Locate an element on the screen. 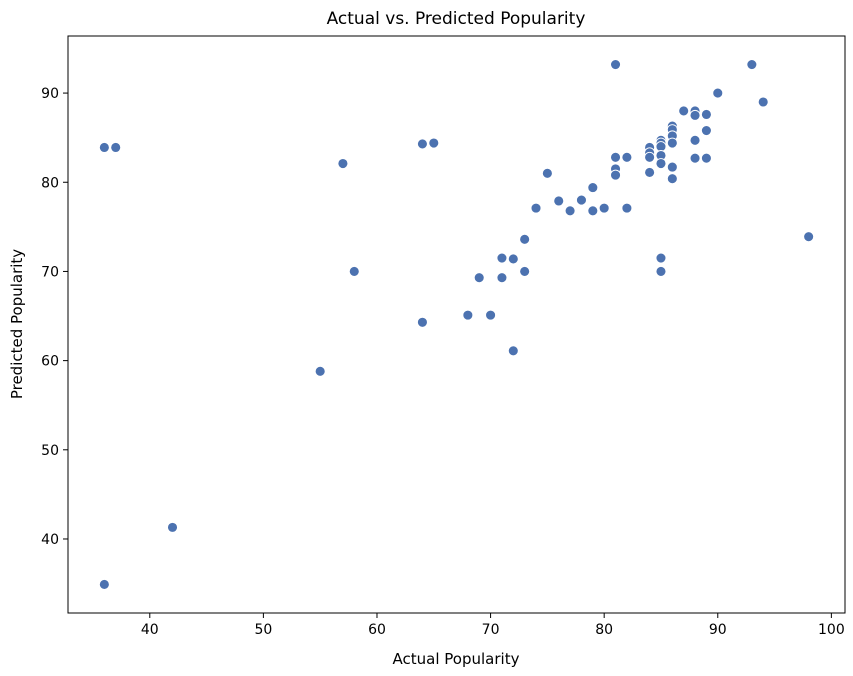  y-tick-label: 70 is located at coordinates (50, 272).